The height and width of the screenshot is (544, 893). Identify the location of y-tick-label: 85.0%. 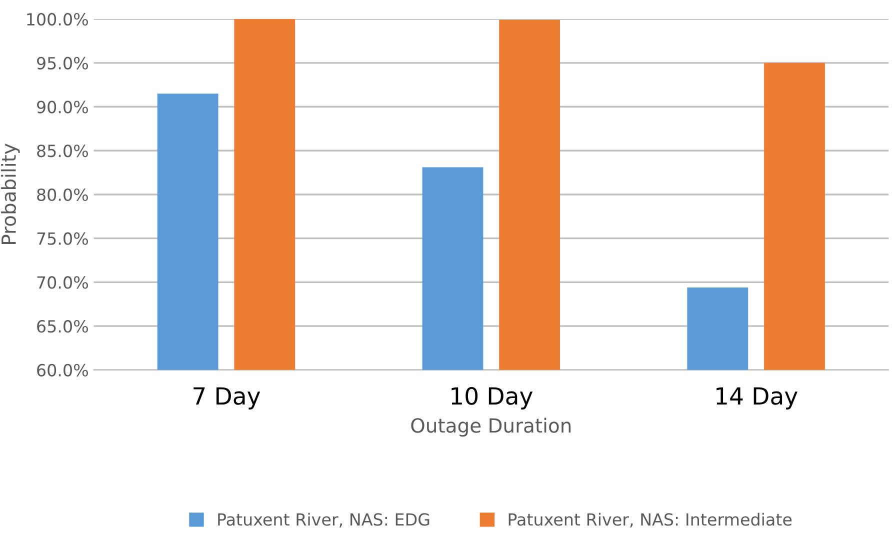
(62, 151).